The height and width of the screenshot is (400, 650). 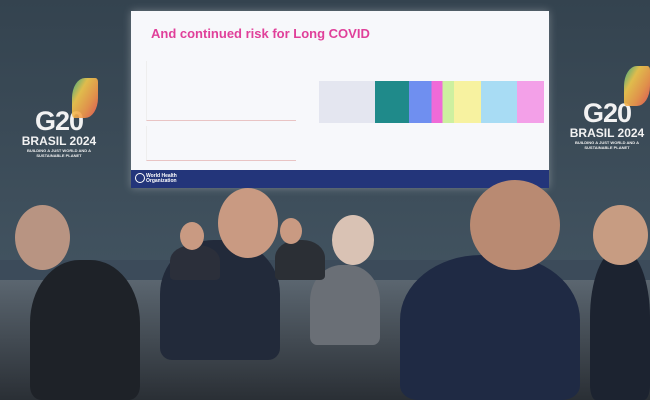 What do you see at coordinates (260, 33) in the screenshot?
I see `slide-title: And continued risk for Long COVID` at bounding box center [260, 33].